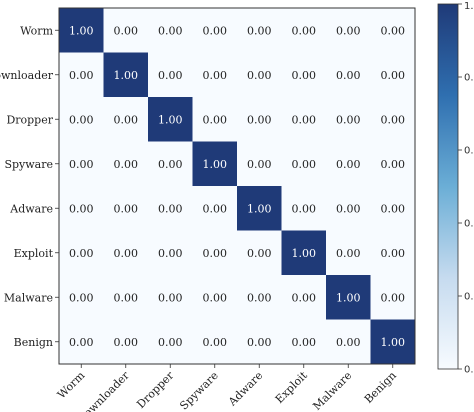 This screenshot has width=474, height=412. Describe the element at coordinates (28, 164) in the screenshot. I see `y-tick-label: Spyware` at that location.